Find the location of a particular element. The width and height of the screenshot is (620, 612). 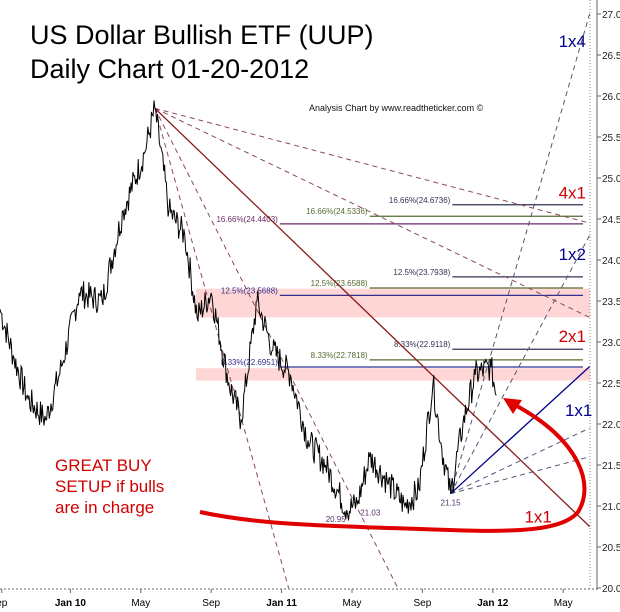

gann-angle-label: 2x1 is located at coordinates (572, 336).